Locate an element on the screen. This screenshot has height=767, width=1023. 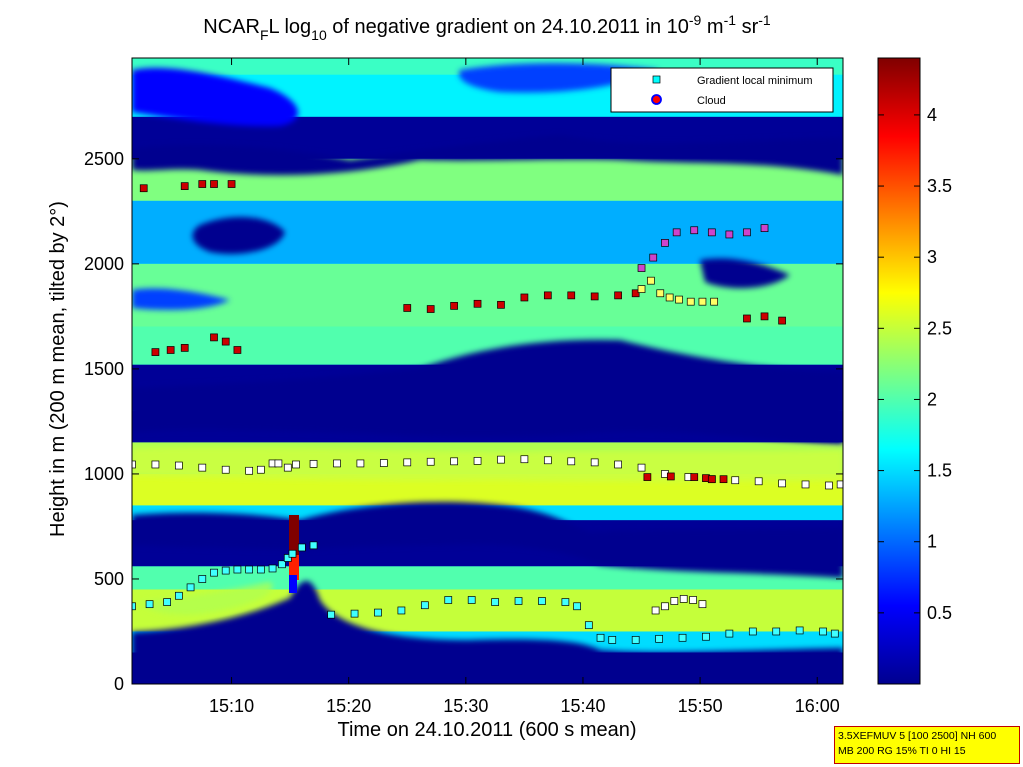
colorbar-gradient is located at coordinates (899, 371).